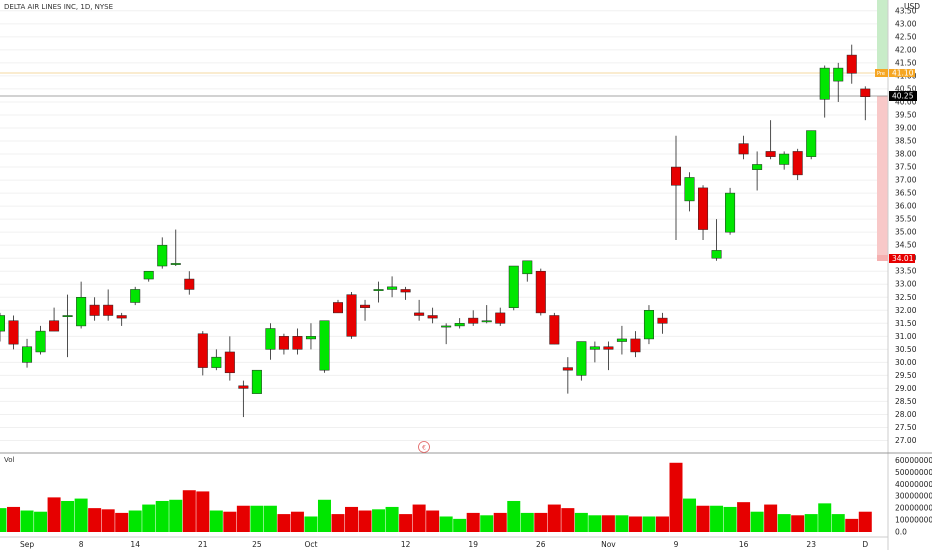 The width and height of the screenshot is (932, 550). Describe the element at coordinates (811, 544) in the screenshot. I see `time-tick-label: 23` at that location.